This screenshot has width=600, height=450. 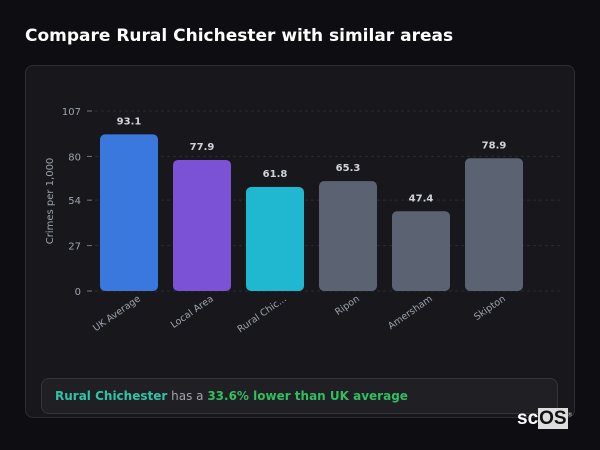 What do you see at coordinates (111, 396) in the screenshot?
I see `summary-area: Rural Chichester` at bounding box center [111, 396].